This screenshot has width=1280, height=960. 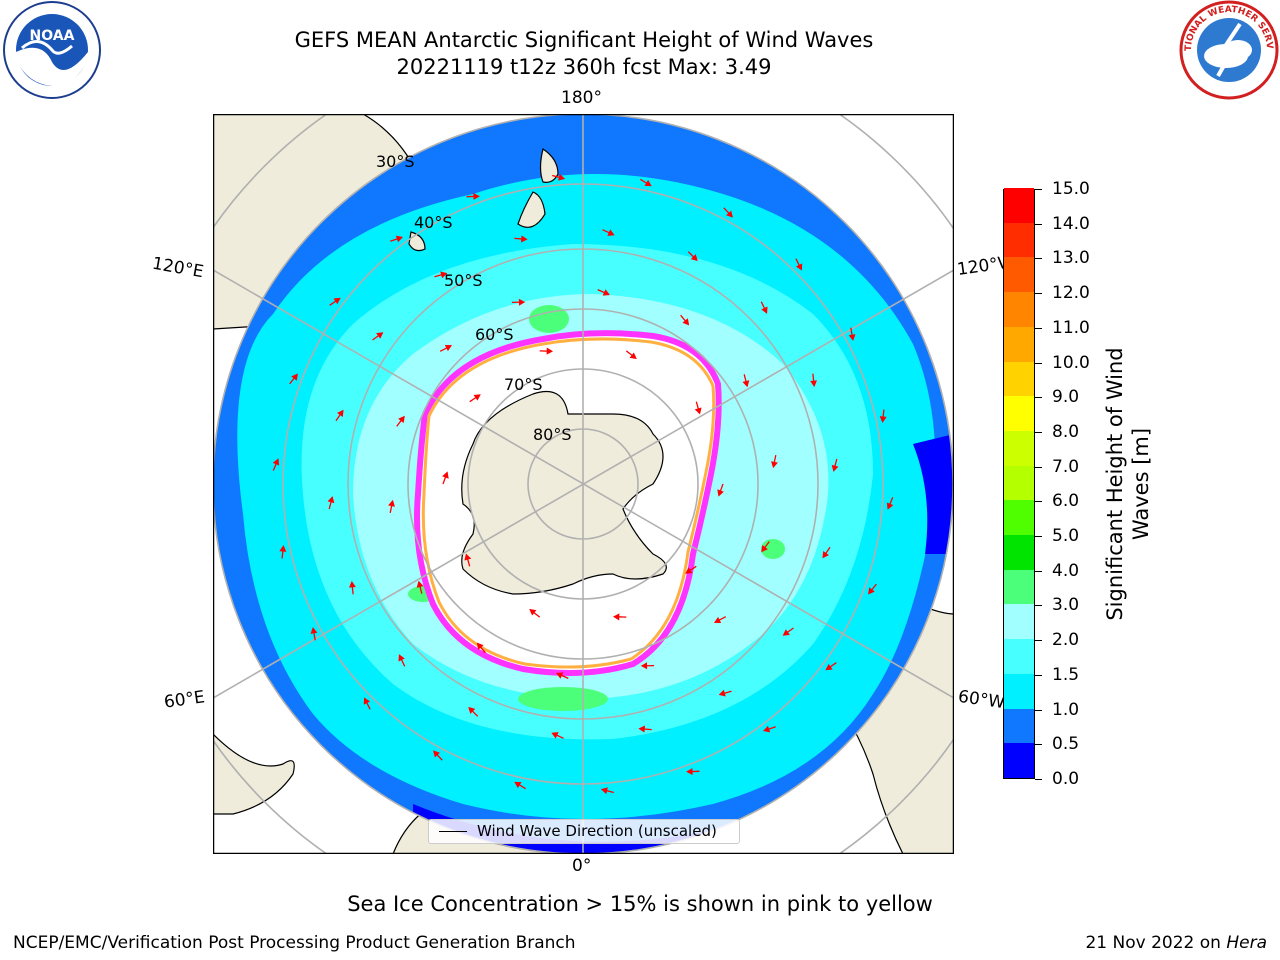 I want to click on sea-ice-inner-edge, so click(x=568, y=503).